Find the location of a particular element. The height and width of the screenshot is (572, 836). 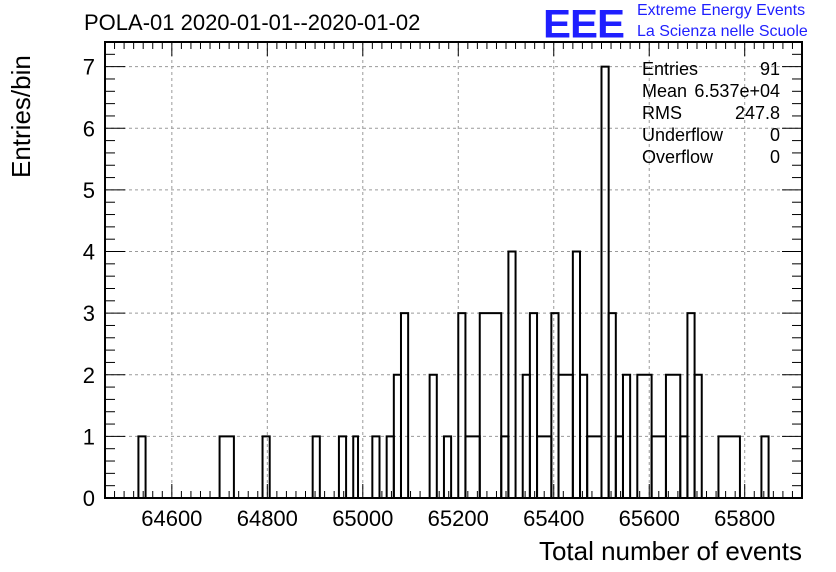

stat-label: RMS is located at coordinates (662, 113).